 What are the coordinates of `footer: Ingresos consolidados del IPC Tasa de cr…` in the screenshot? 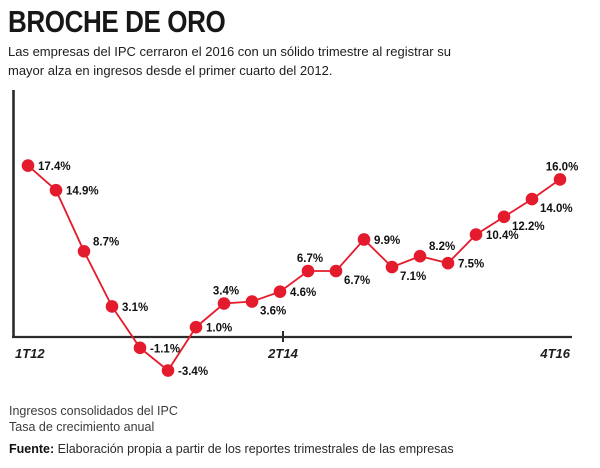 It's located at (231, 430).